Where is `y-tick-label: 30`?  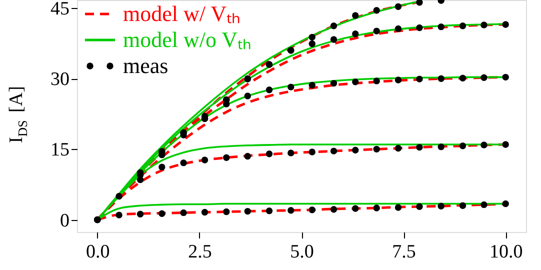
y-tick-label: 30 is located at coordinates (60, 79).